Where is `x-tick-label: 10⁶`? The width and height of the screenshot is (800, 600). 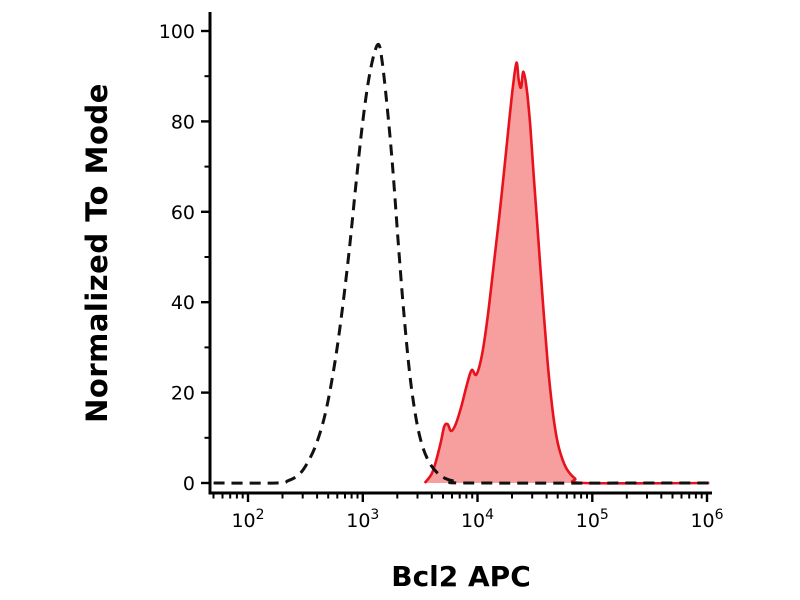 x-tick-label: 10⁶ is located at coordinates (706, 519).